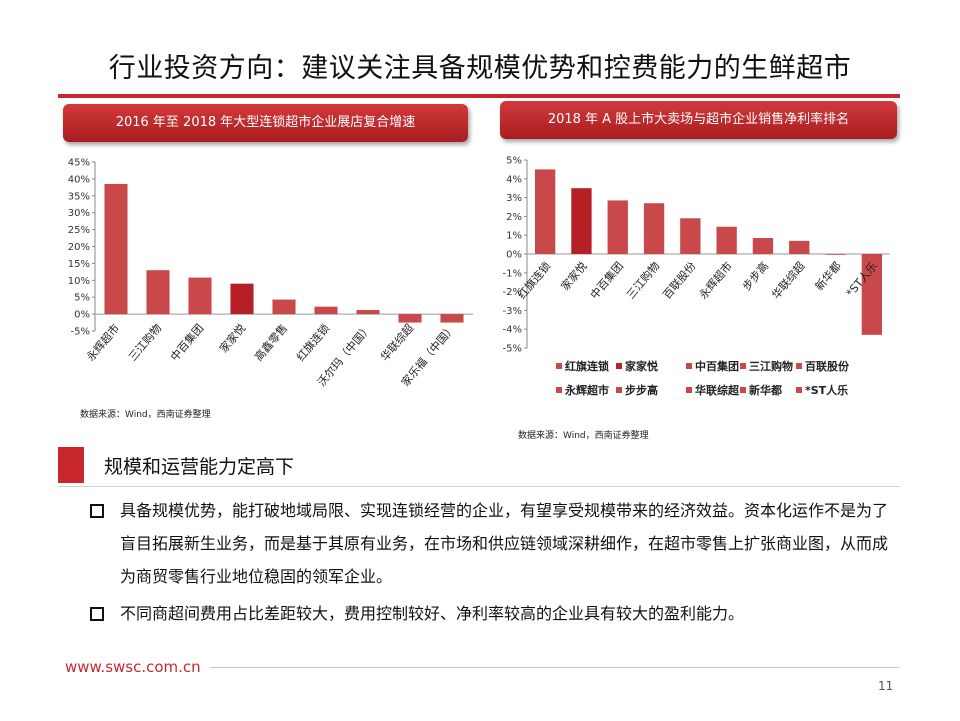 The width and height of the screenshot is (960, 721). Describe the element at coordinates (828, 276) in the screenshot. I see `category-label: 新华都` at that location.